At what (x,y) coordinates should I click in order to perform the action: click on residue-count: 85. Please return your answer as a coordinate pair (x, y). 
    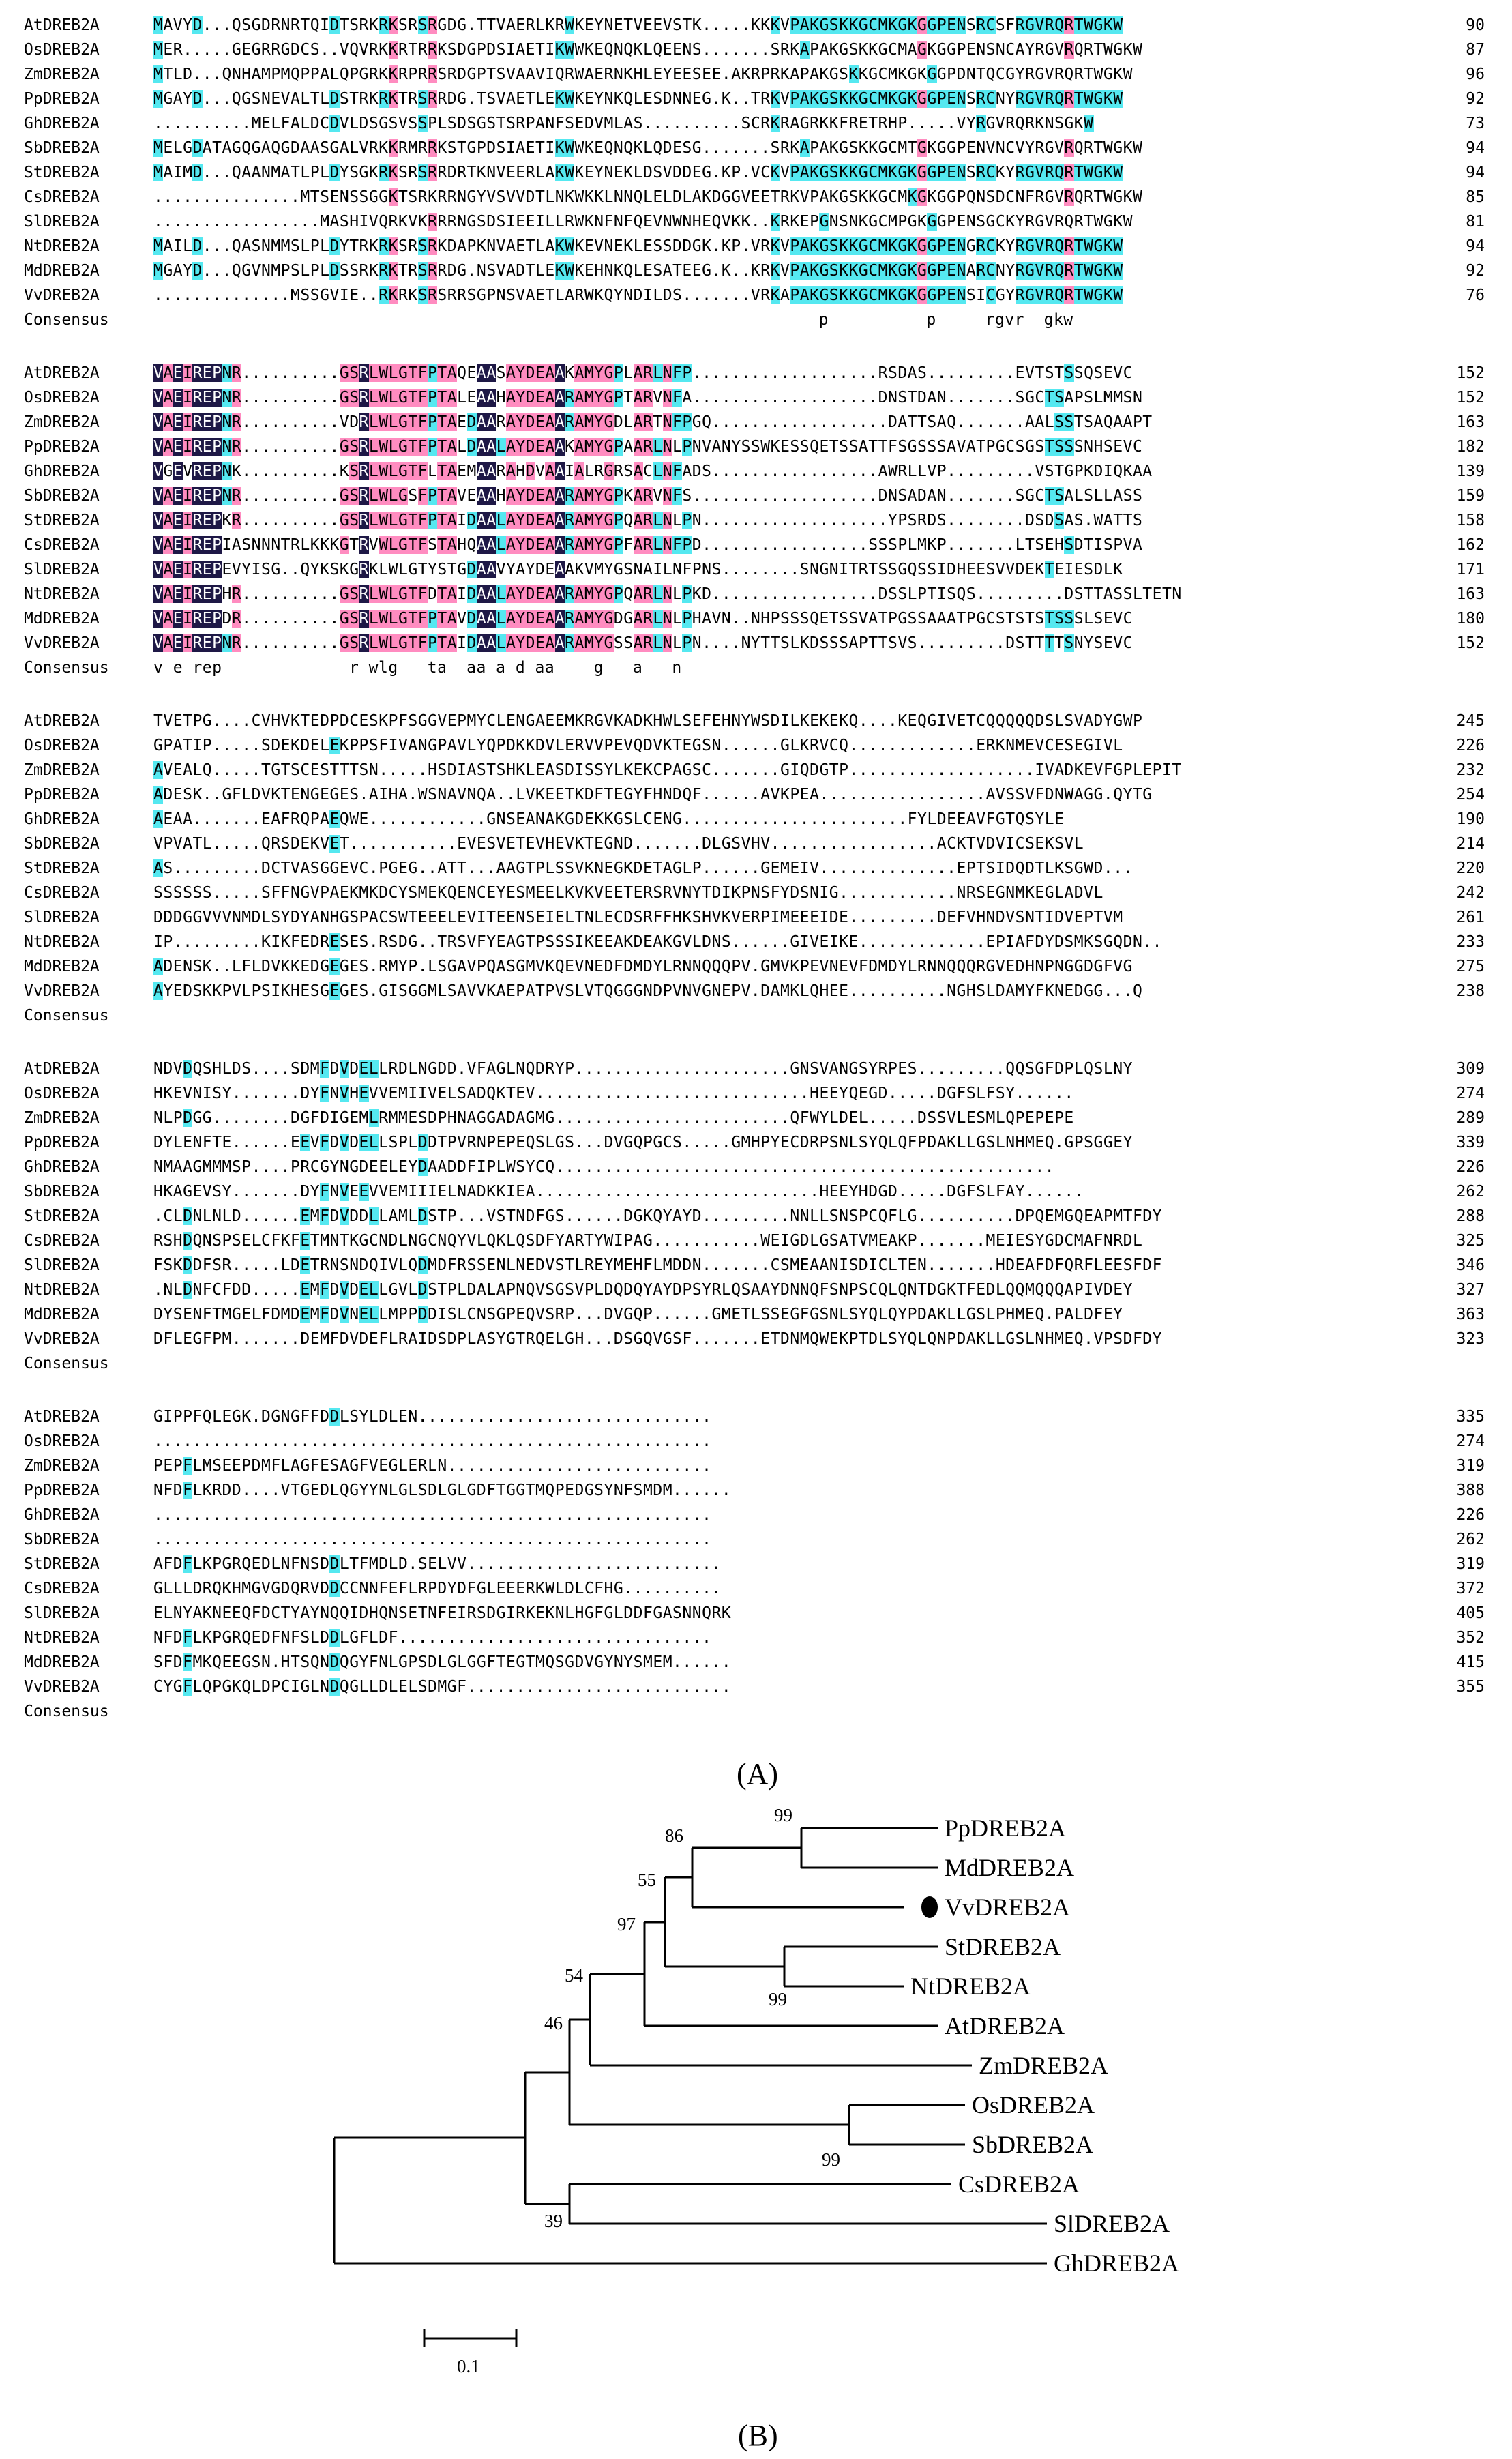
    Looking at the image, I should click on (1475, 197).